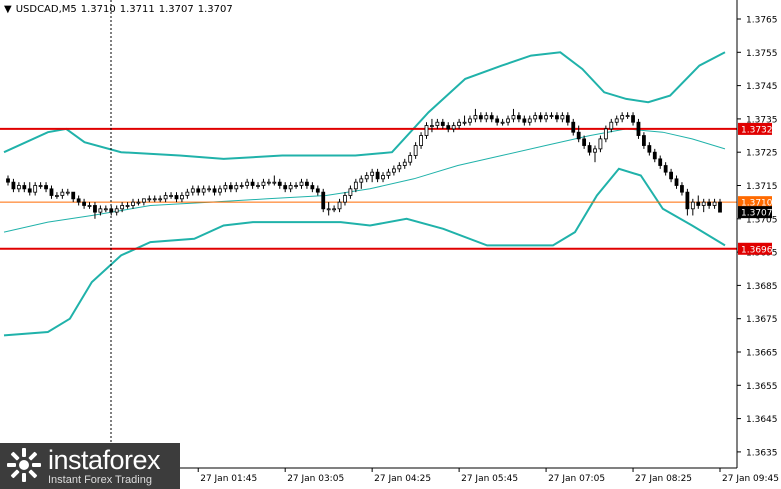 The height and width of the screenshot is (489, 781). I want to click on last-bid-tag-bg, so click(755, 212).